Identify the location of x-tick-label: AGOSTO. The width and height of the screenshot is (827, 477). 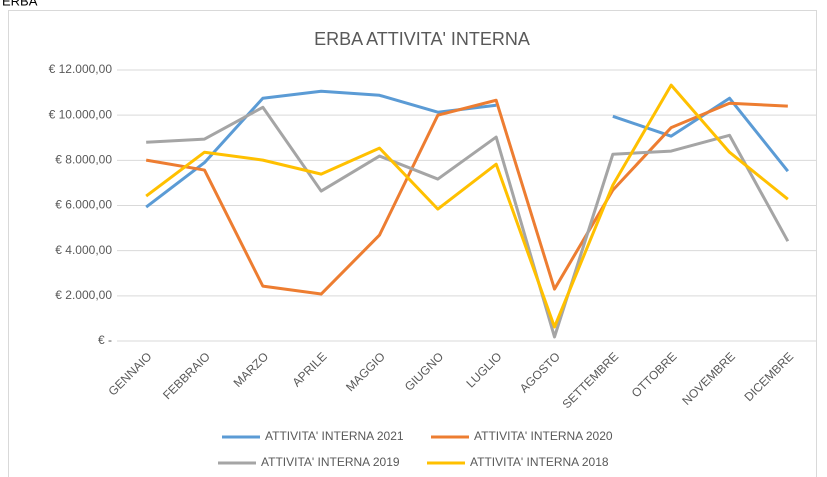
(540, 372).